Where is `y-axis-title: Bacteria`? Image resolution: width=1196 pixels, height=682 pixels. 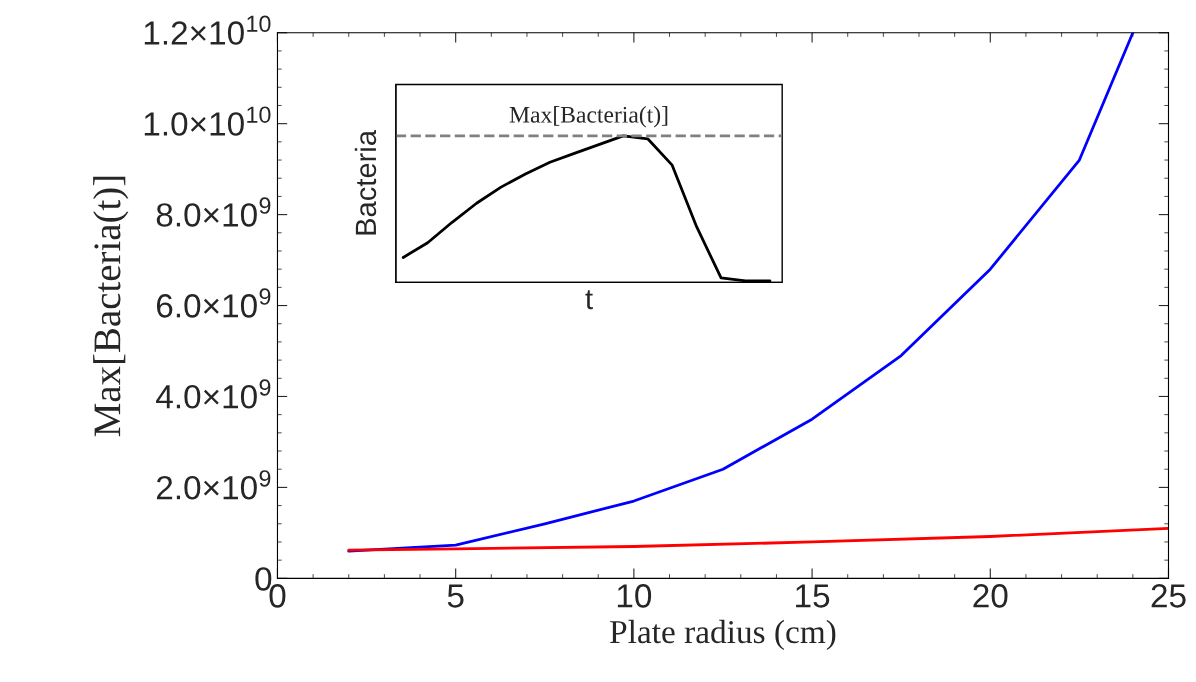 y-axis-title: Bacteria is located at coordinates (365, 182).